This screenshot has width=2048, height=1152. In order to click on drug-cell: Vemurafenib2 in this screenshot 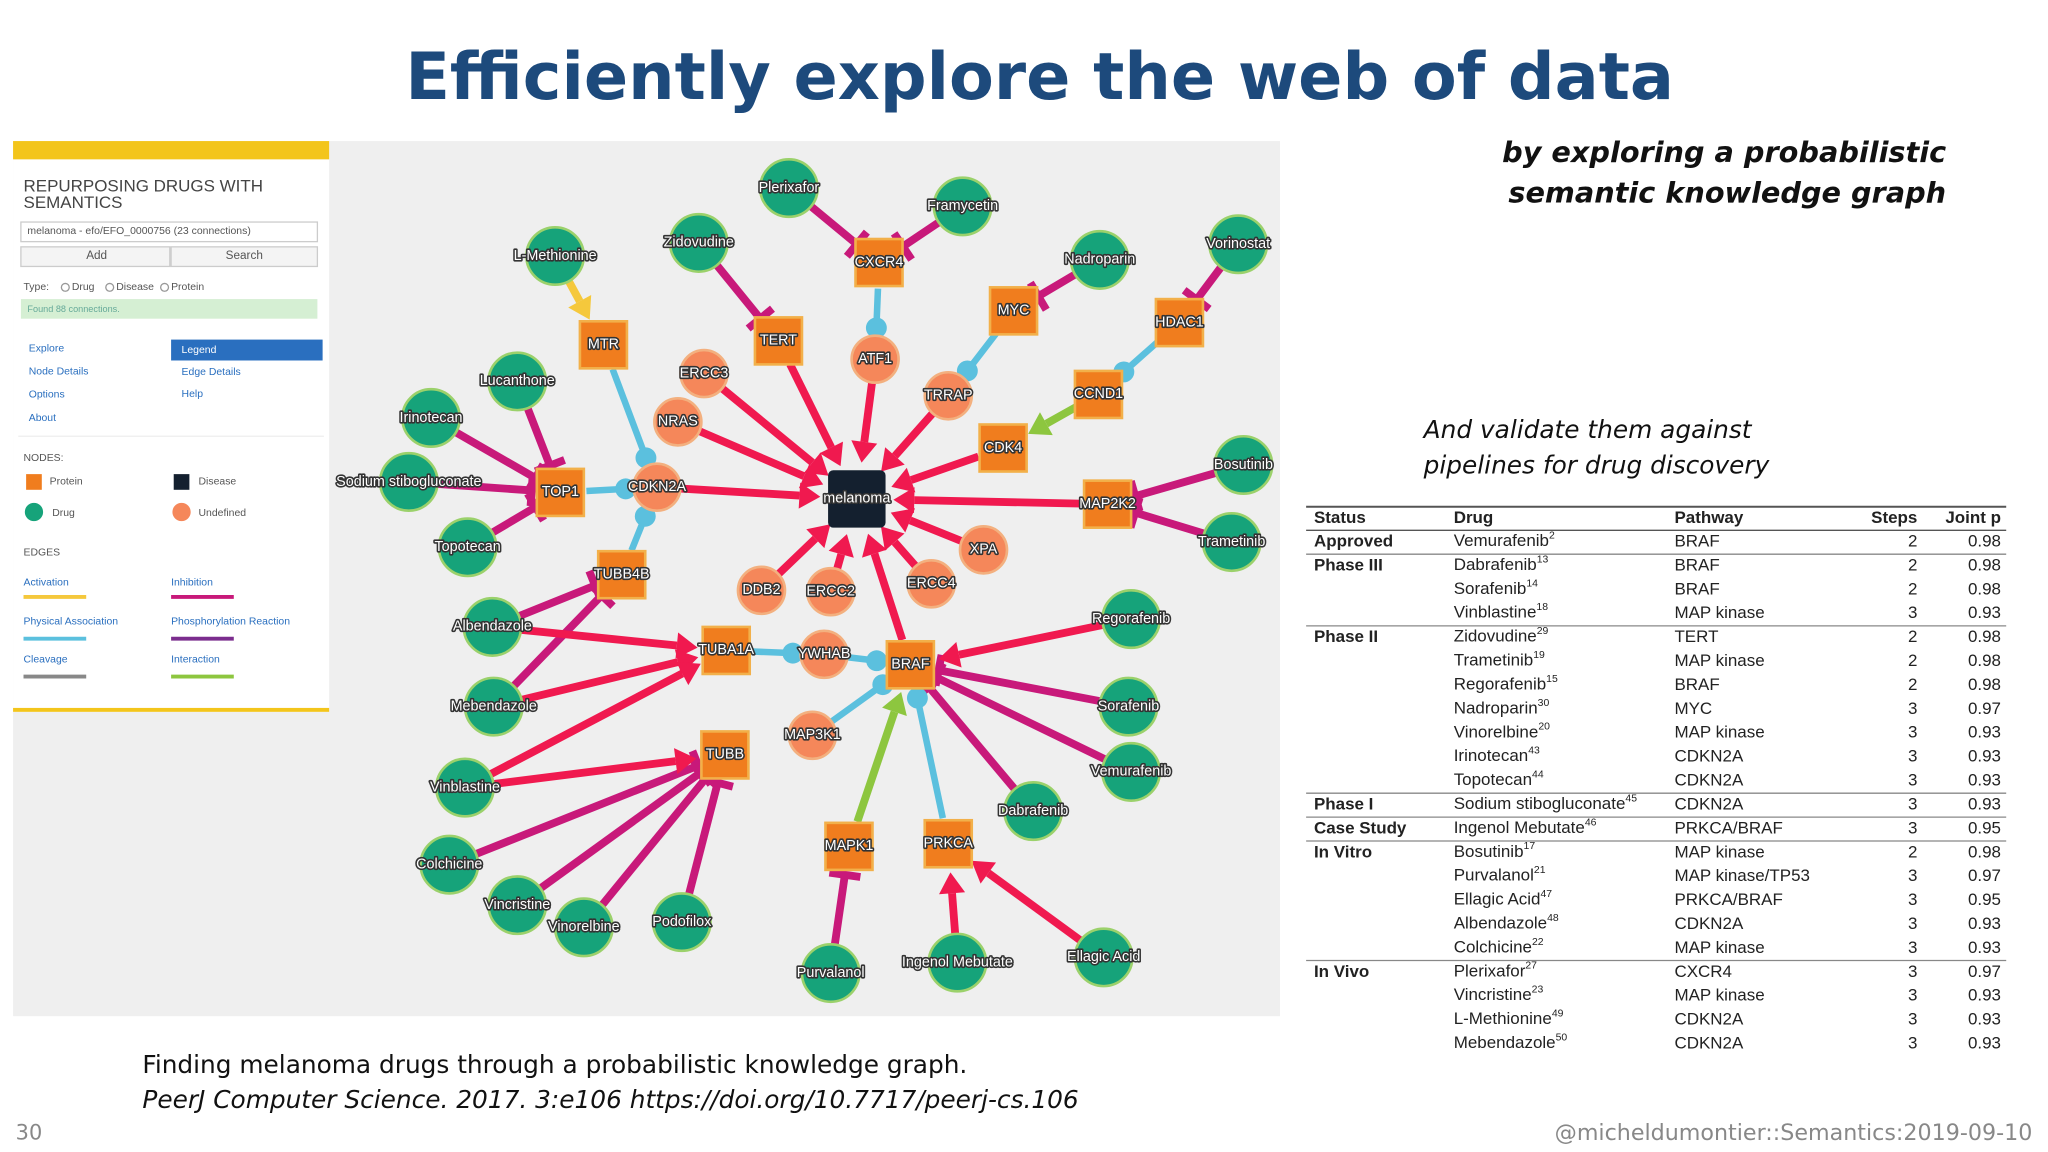, I will do `click(1504, 540)`.